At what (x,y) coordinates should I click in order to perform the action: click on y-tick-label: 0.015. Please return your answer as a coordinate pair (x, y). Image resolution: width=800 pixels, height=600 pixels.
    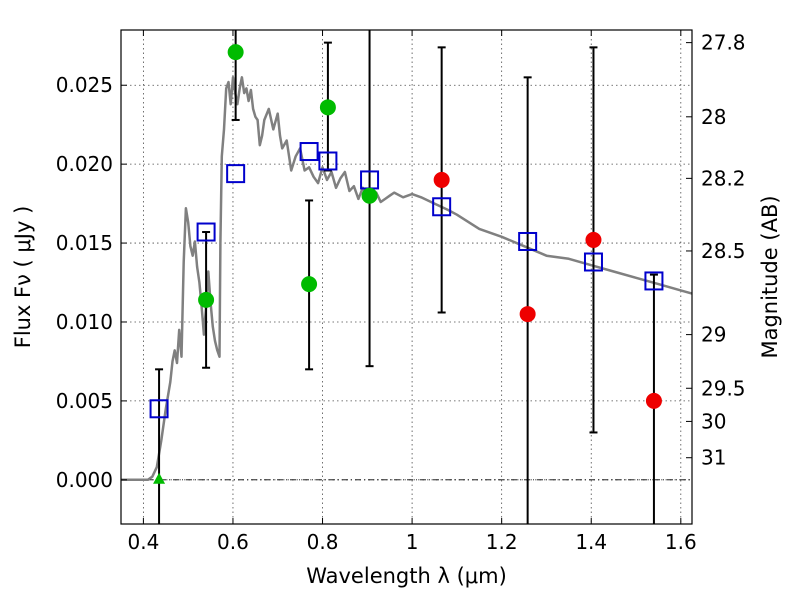
    Looking at the image, I should click on (84, 243).